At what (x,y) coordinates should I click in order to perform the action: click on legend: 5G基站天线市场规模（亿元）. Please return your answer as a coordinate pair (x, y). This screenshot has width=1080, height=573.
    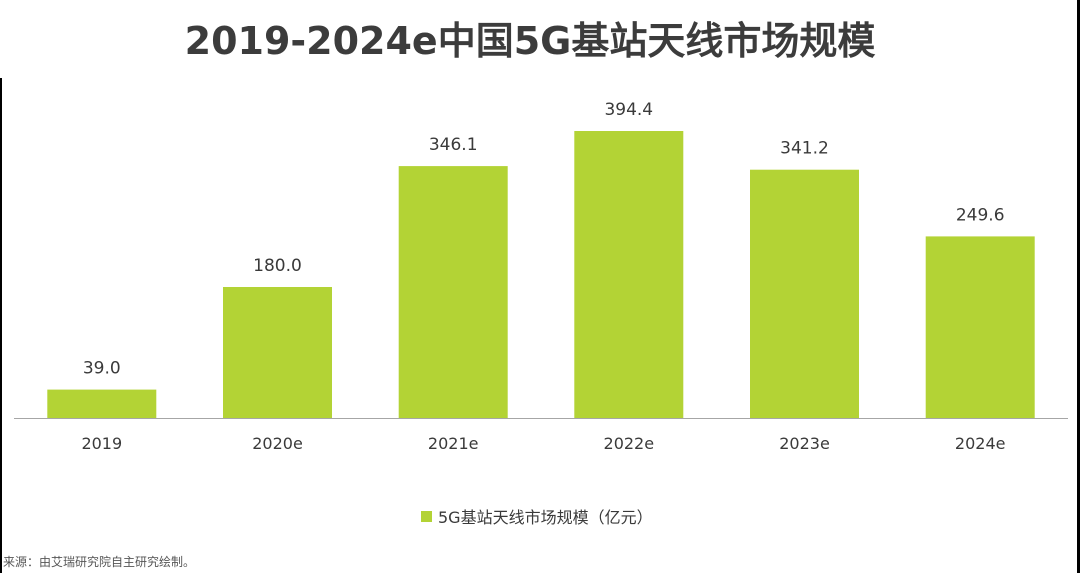
    Looking at the image, I should click on (537, 516).